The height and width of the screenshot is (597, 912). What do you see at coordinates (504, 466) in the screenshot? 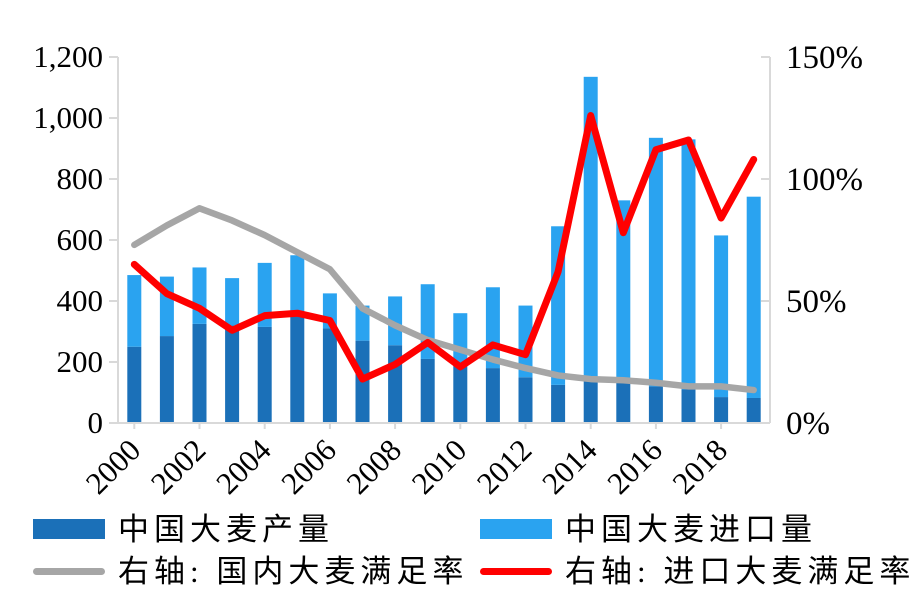
I see `x-axis-tick-label: 2012` at bounding box center [504, 466].